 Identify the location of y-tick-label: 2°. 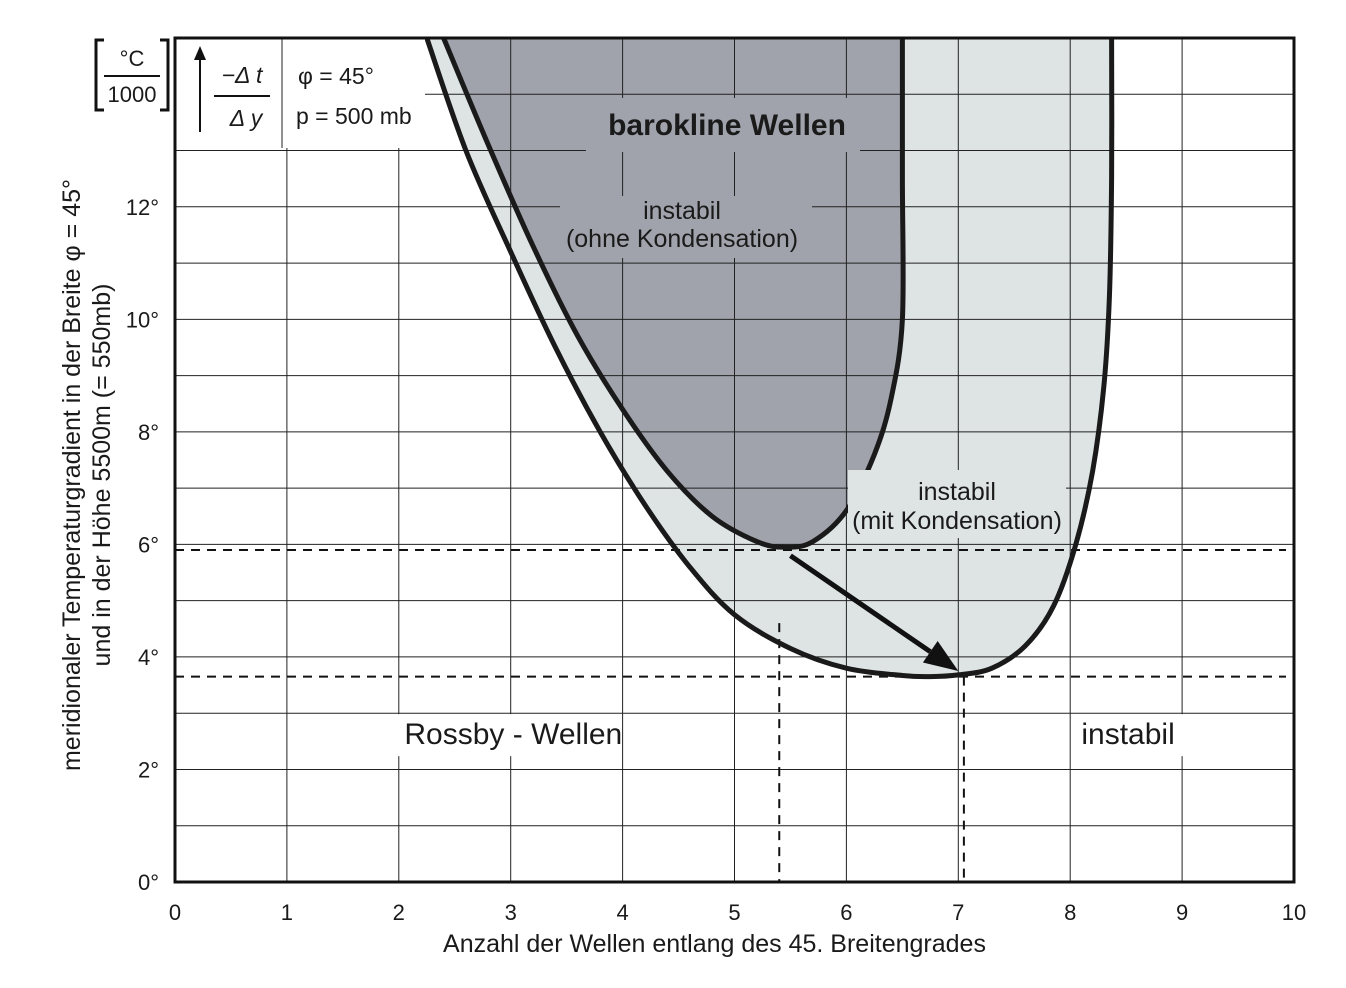
(148, 769).